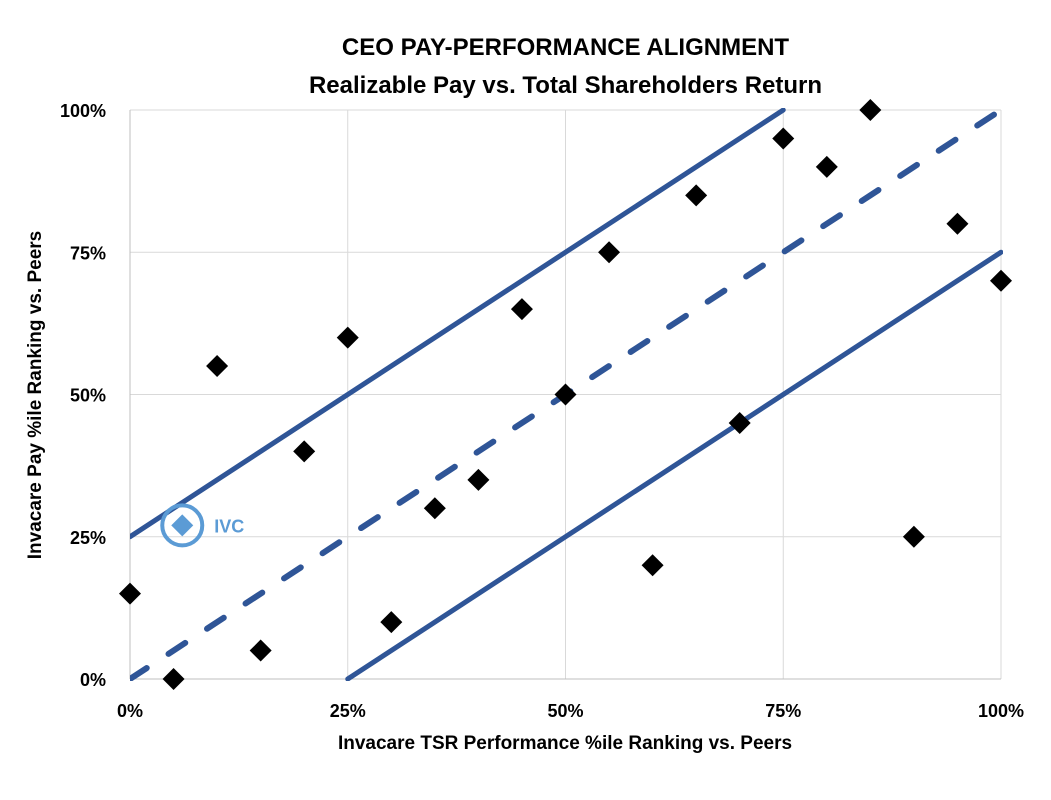 Image resolution: width=1051 pixels, height=800 pixels. What do you see at coordinates (783, 711) in the screenshot?
I see `x-tick-label: 75%` at bounding box center [783, 711].